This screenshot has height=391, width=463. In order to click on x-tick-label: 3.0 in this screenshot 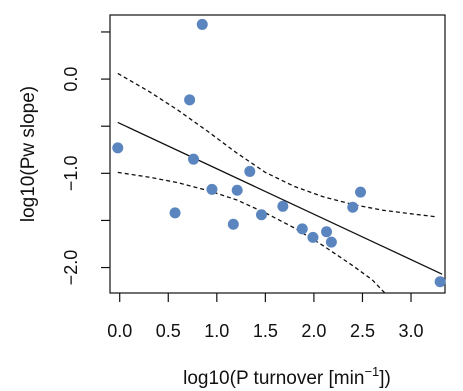, I will do `click(410, 331)`.